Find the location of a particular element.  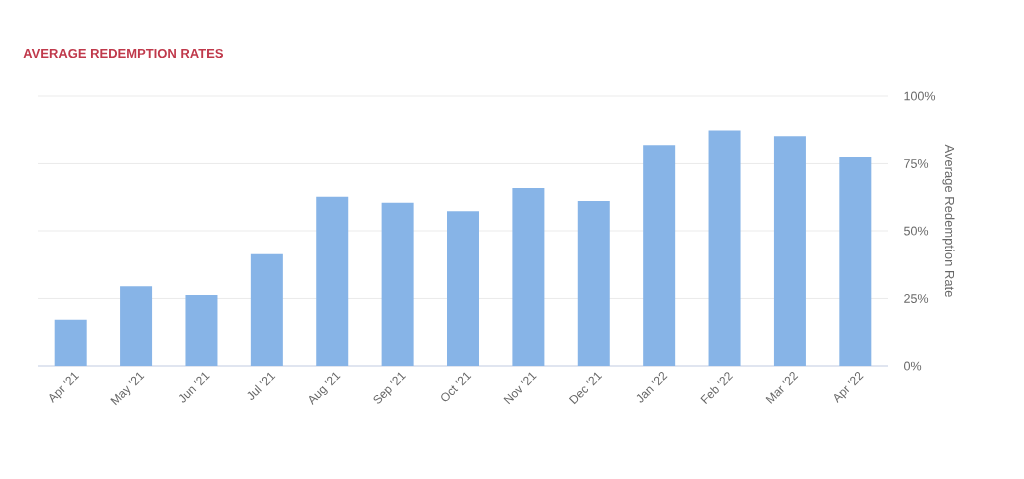

x-tick-label: Dec '21 is located at coordinates (585, 388).